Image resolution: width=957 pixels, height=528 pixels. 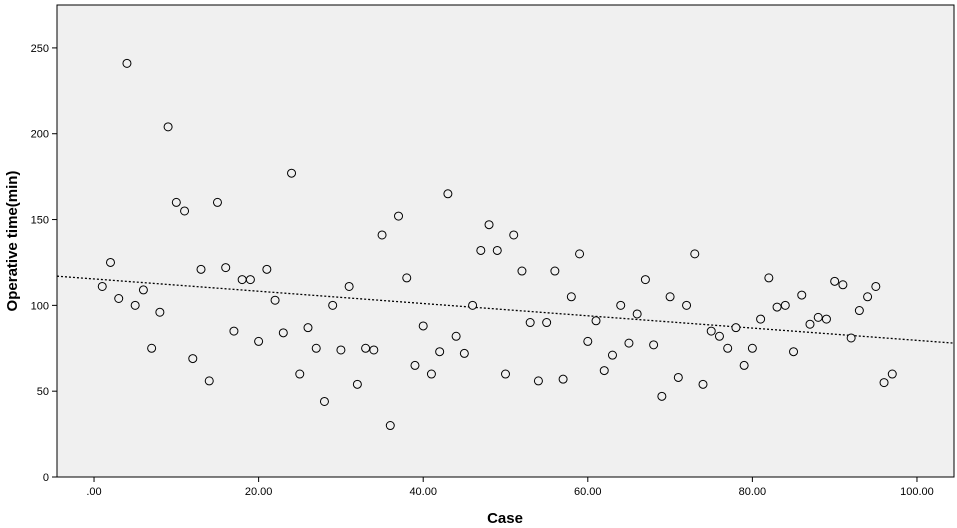 What do you see at coordinates (93, 492) in the screenshot?
I see `x-tick-label: .00` at bounding box center [93, 492].